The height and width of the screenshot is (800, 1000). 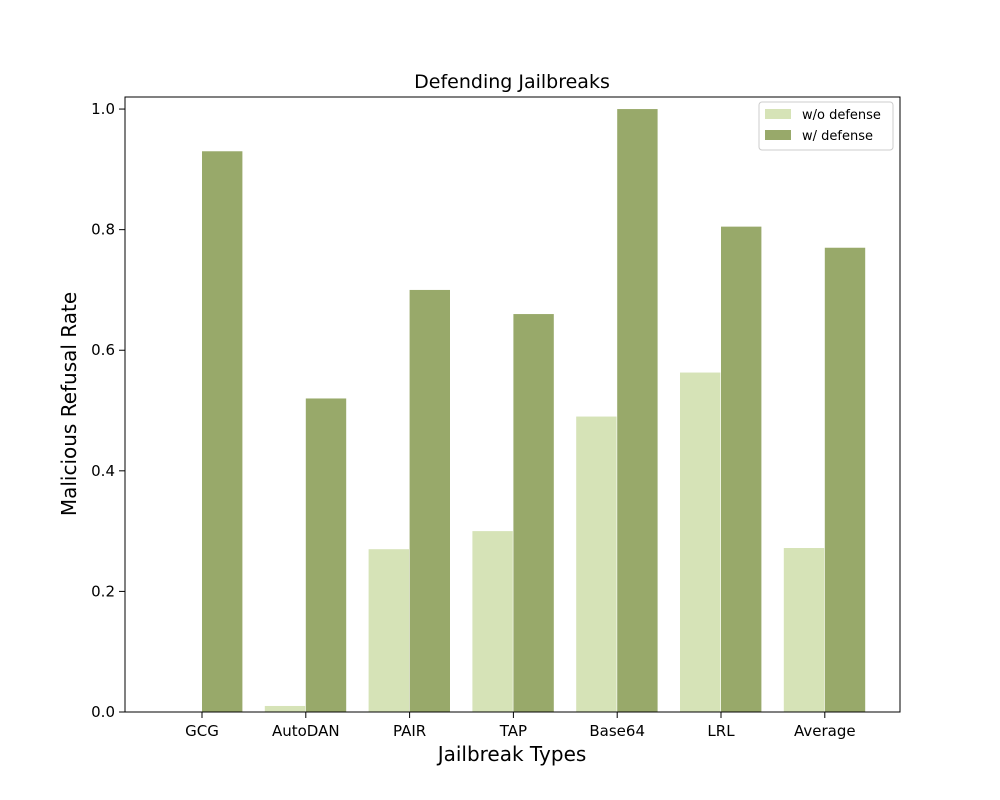 What do you see at coordinates (841, 115) in the screenshot?
I see `legend-label: w/o defense` at bounding box center [841, 115].